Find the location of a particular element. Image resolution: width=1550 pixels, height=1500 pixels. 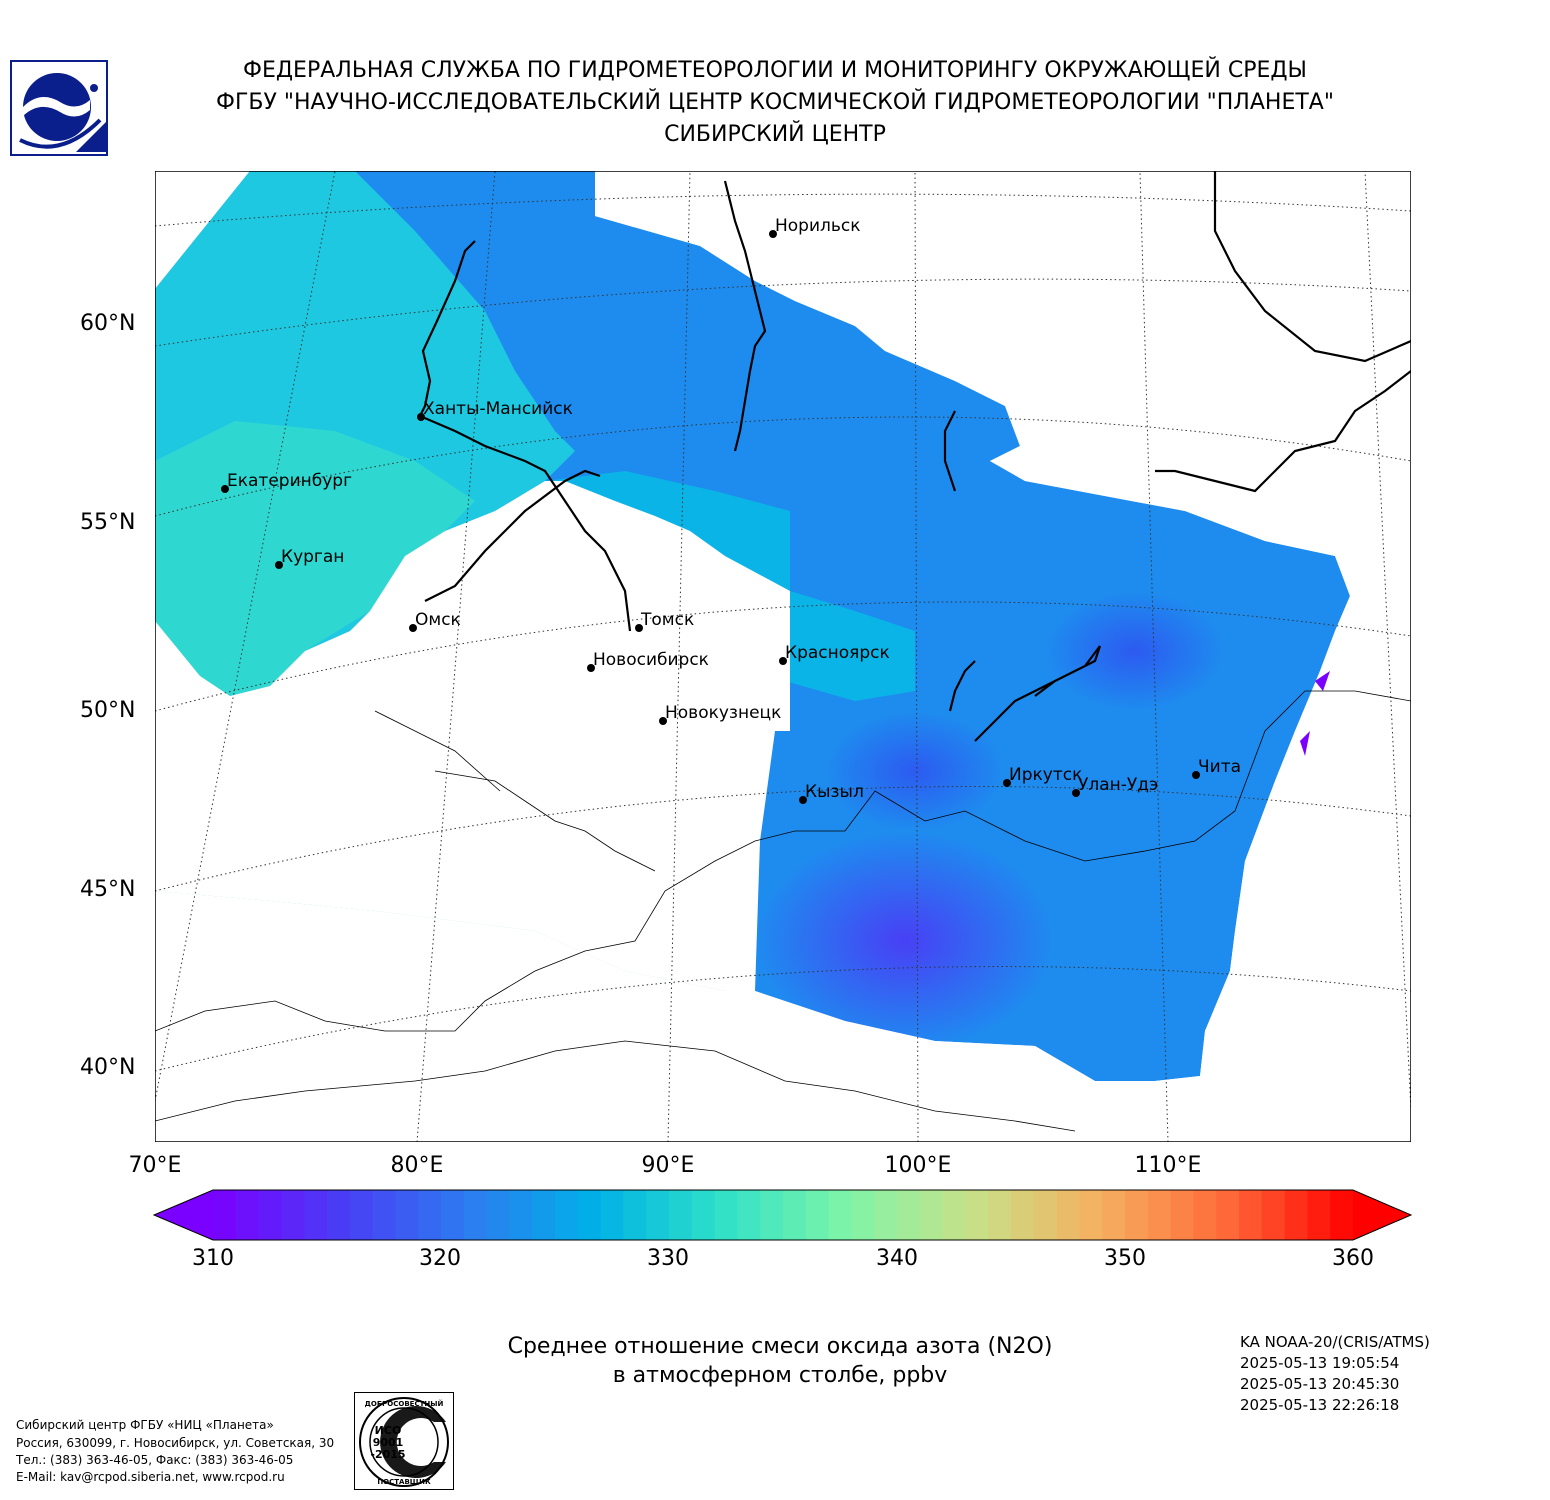

footer-org: Сибирский центр ФГБУ «НИЦ «Планета» is located at coordinates (145, 1425).